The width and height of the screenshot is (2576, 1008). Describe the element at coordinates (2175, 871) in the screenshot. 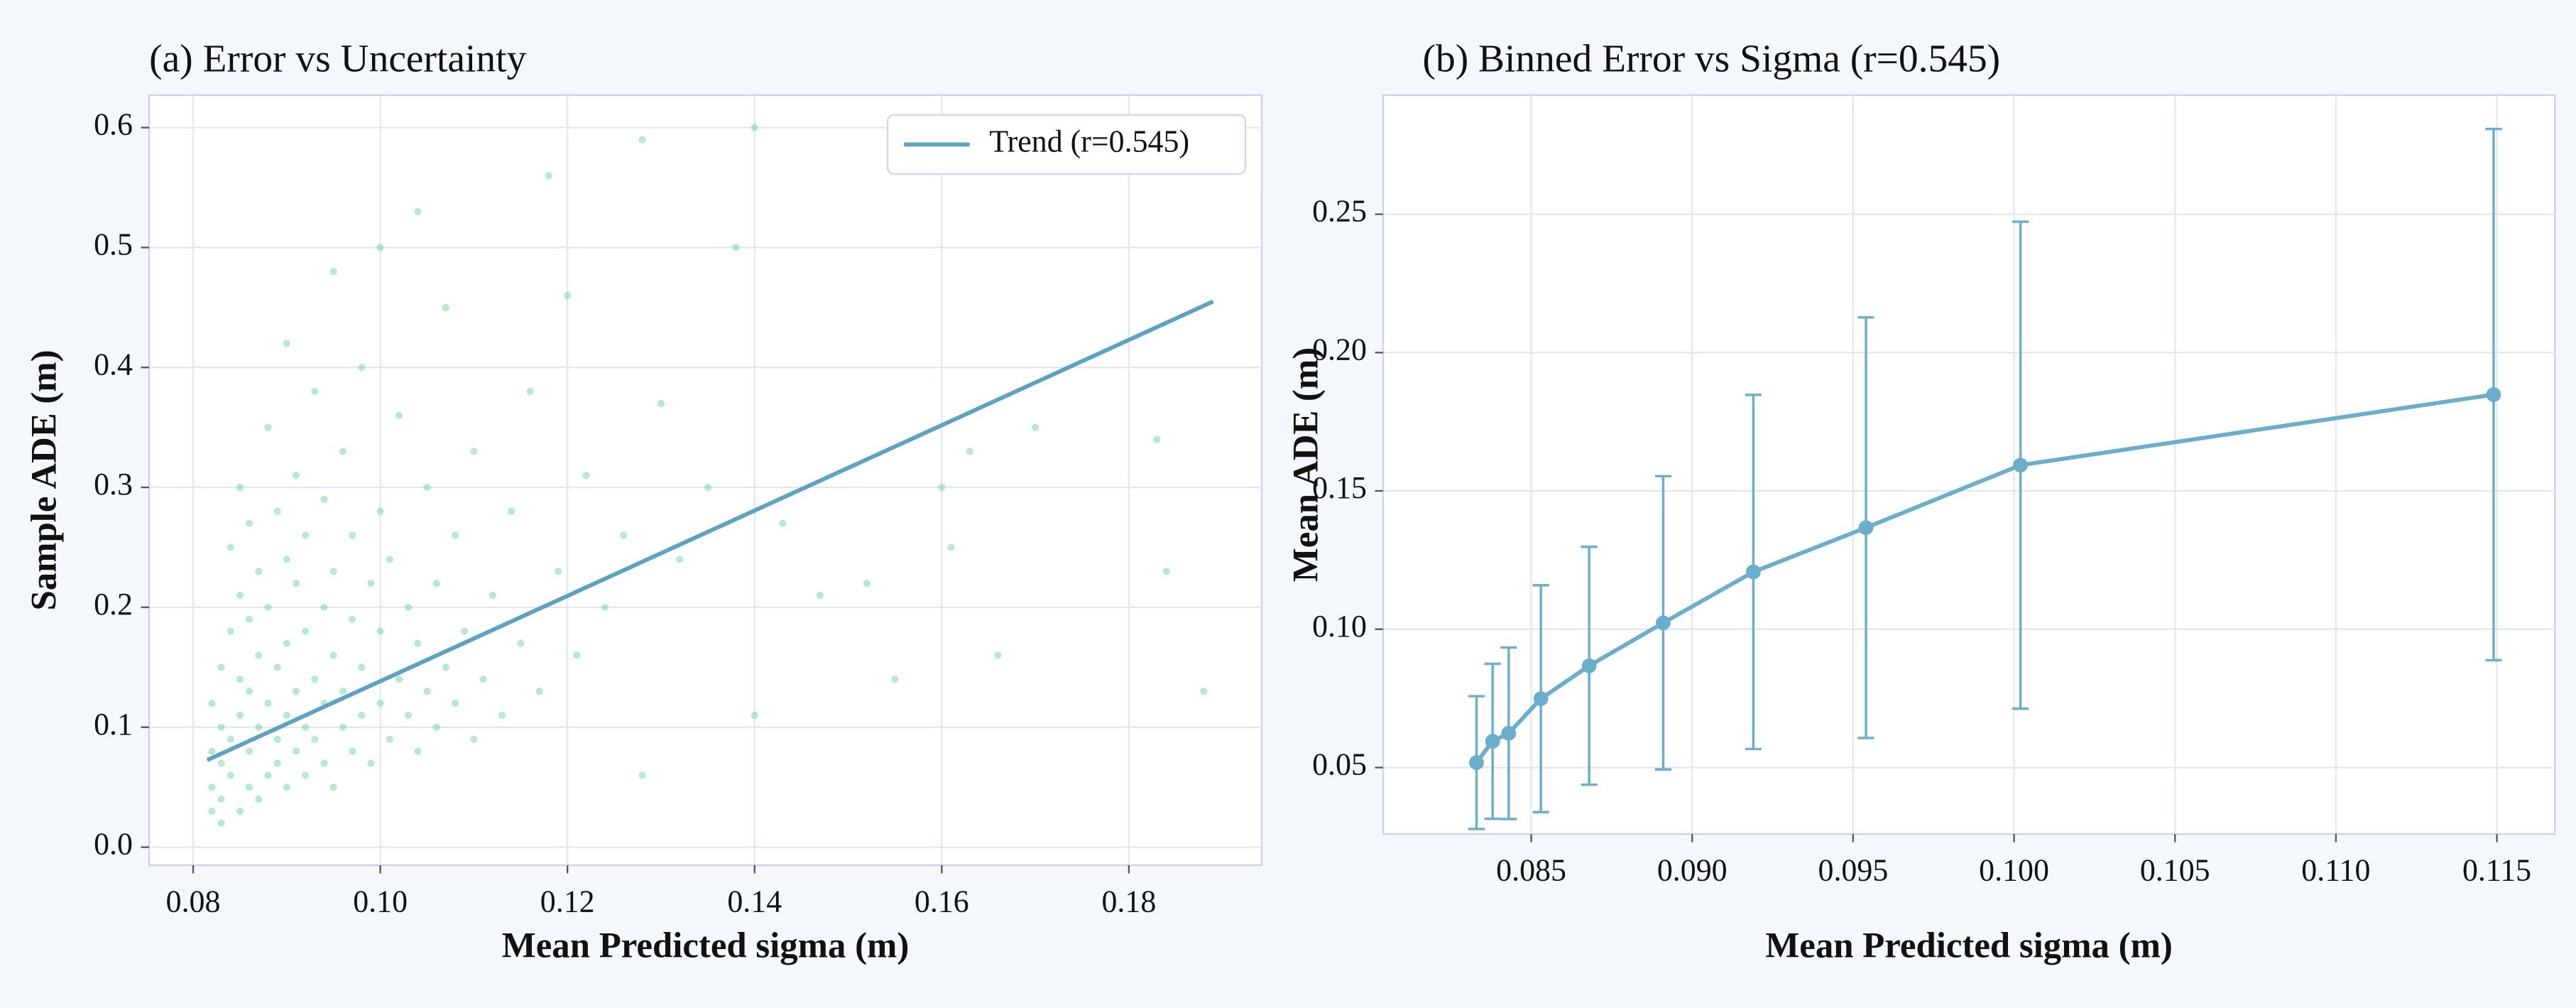

I see `x-tick-label: 0.105` at that location.